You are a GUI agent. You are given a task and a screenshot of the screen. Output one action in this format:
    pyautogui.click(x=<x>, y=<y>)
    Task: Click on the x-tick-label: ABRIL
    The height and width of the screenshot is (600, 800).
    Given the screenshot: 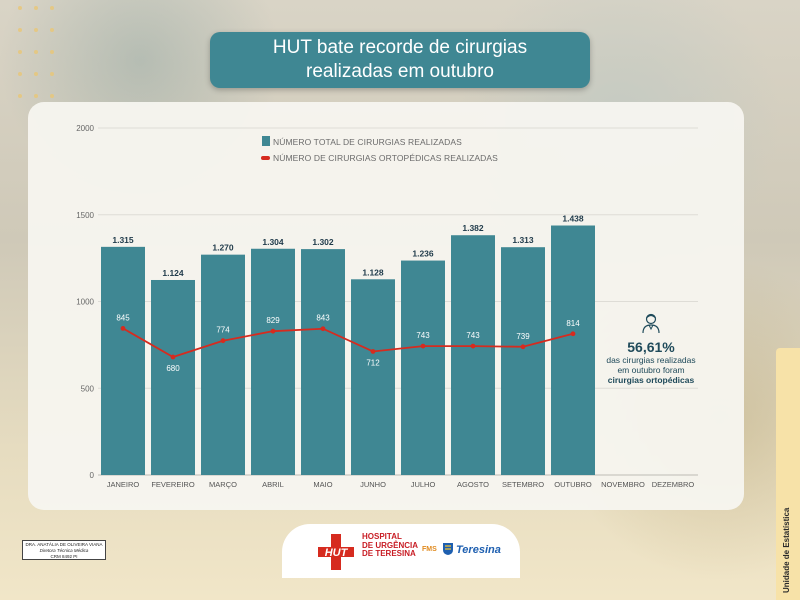 What is the action you would take?
    pyautogui.click(x=273, y=484)
    